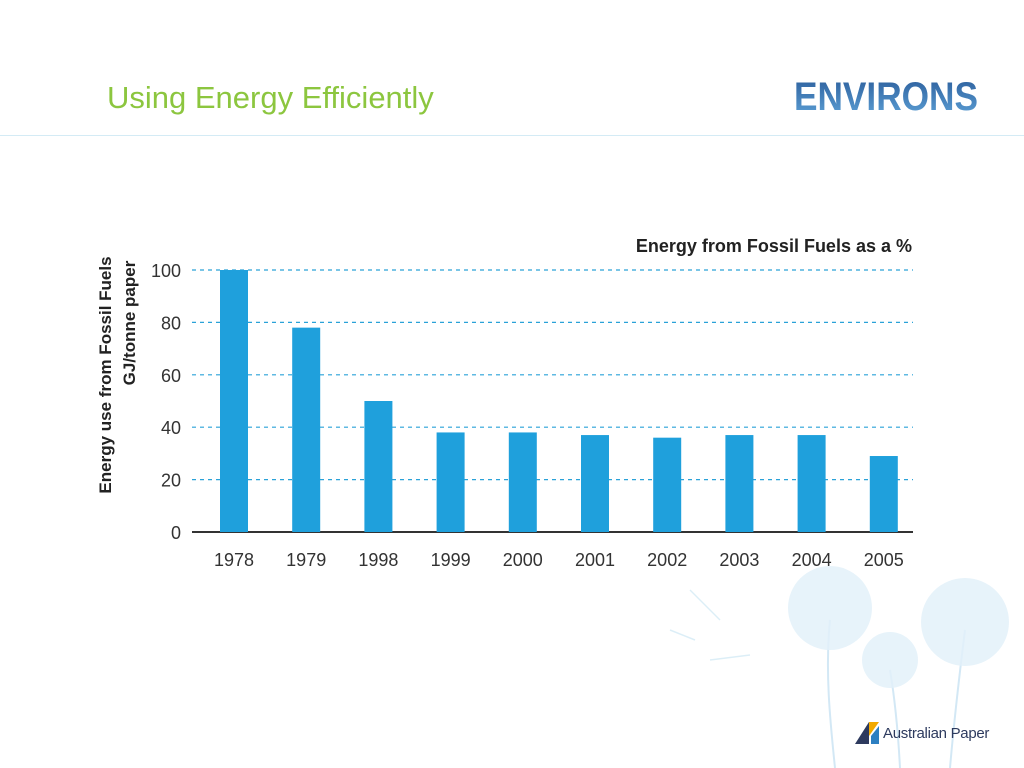 Image resolution: width=1024 pixels, height=768 pixels. I want to click on x-tick-label: 2000, so click(523, 560).